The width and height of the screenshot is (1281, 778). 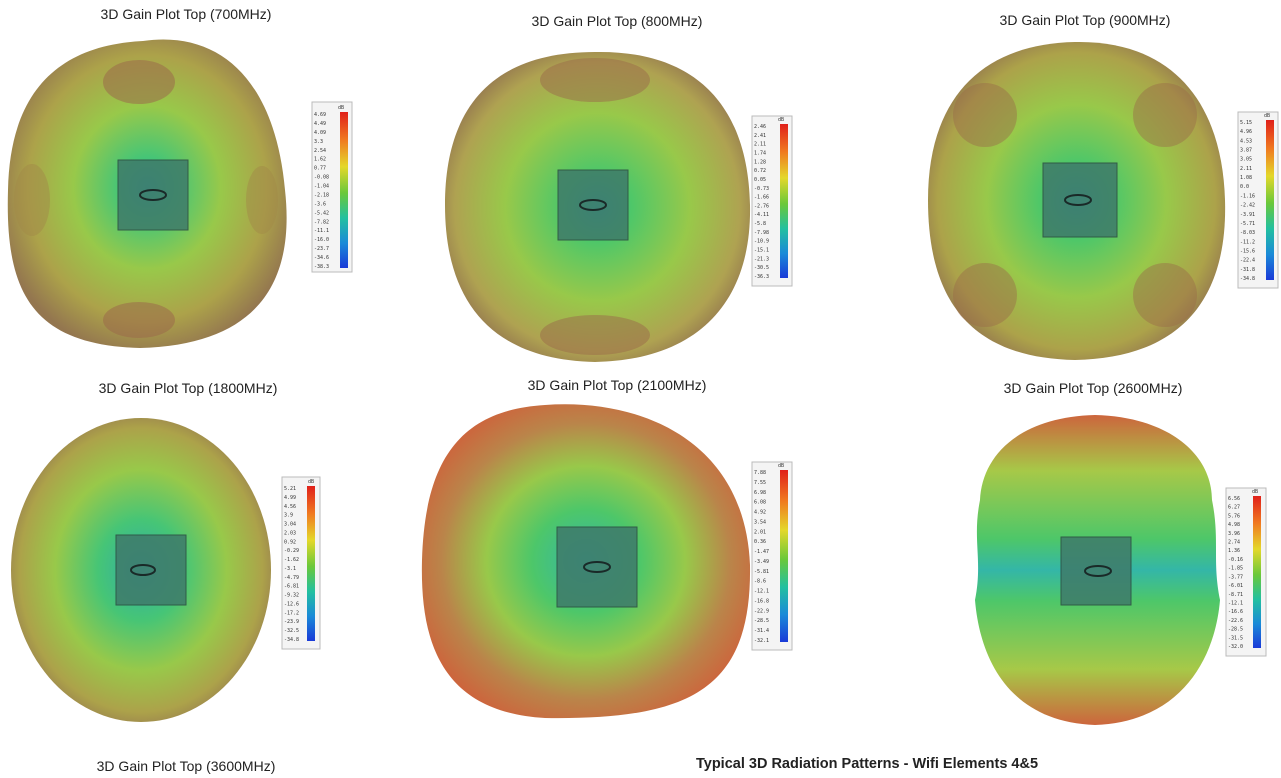 I want to click on legend-tick-label: 2.41, so click(x=760, y=136).